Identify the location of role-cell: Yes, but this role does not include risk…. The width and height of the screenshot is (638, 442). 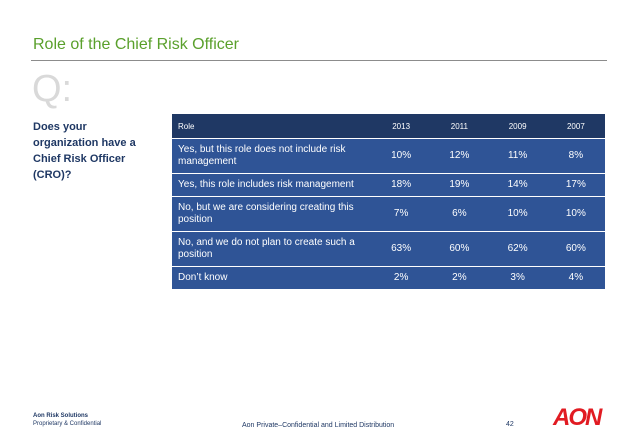
(272, 156).